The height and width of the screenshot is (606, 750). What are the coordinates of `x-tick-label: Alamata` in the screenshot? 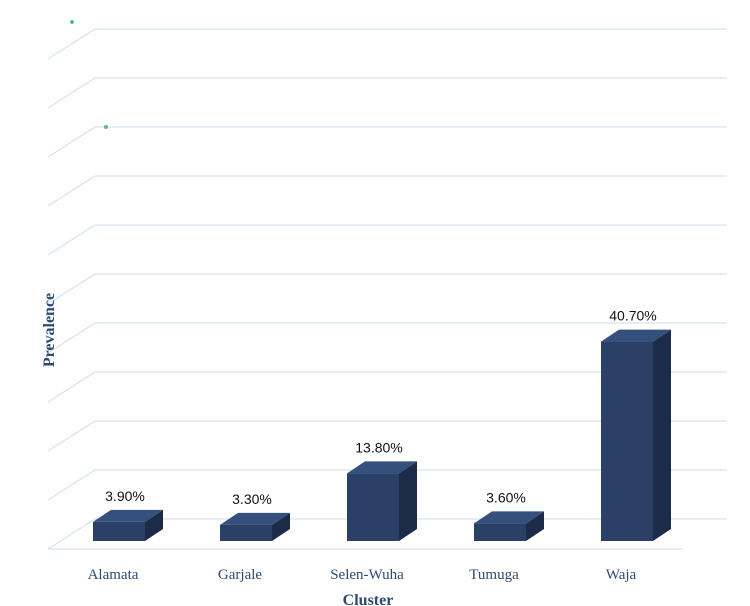 It's located at (113, 575).